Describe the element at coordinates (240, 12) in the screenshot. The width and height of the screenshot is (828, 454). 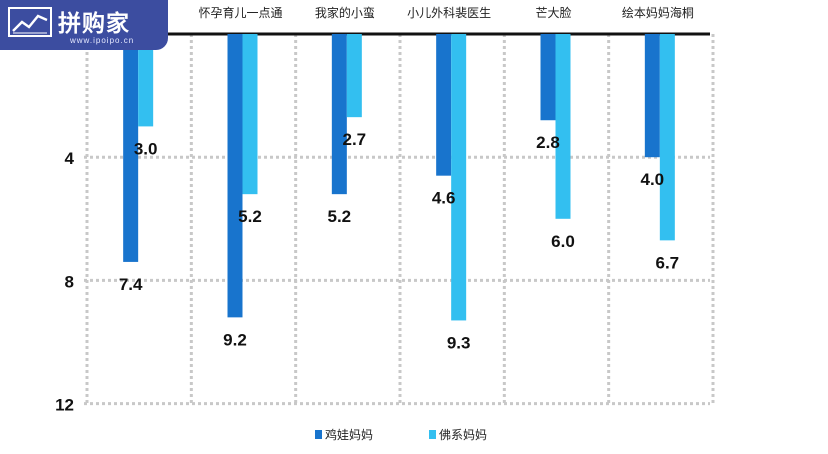
I see `category-label: 怀孕育儿一点通` at that location.